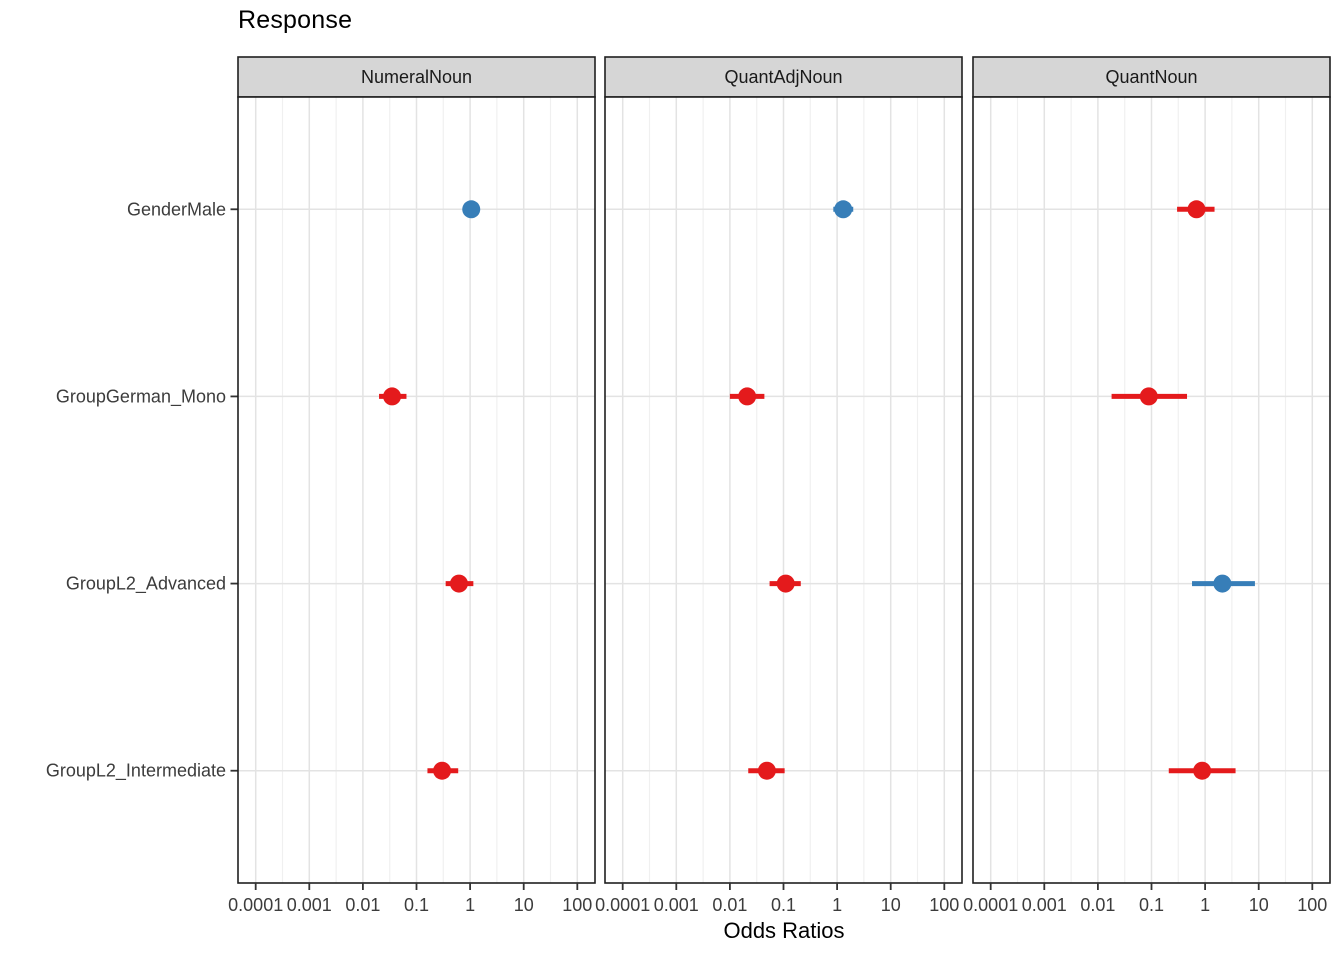 The height and width of the screenshot is (960, 1344). Describe the element at coordinates (295, 20) in the screenshot. I see `plot-title: Response` at that location.